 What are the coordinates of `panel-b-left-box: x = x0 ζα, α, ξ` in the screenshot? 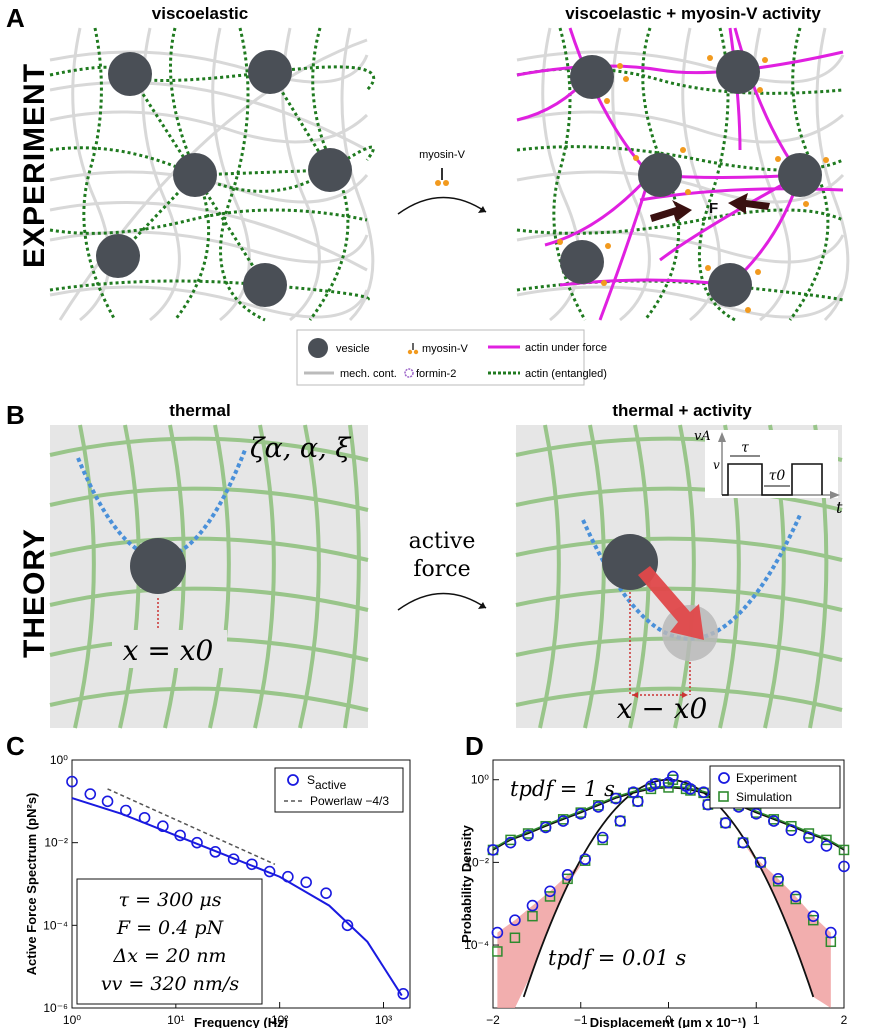 It's located at (209, 576).